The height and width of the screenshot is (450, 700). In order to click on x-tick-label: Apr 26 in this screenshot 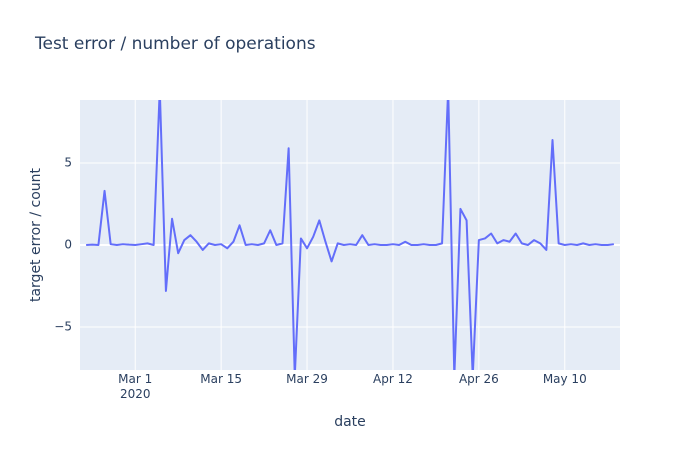, I will do `click(478, 379)`.